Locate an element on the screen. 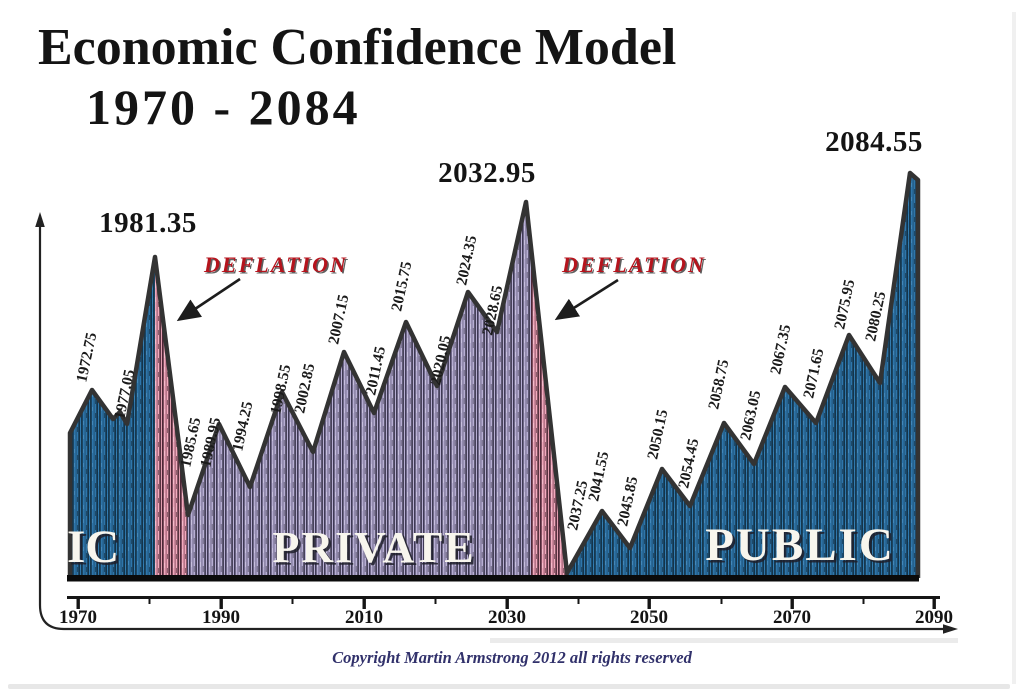  major-tick-2050 is located at coordinates (649, 602).